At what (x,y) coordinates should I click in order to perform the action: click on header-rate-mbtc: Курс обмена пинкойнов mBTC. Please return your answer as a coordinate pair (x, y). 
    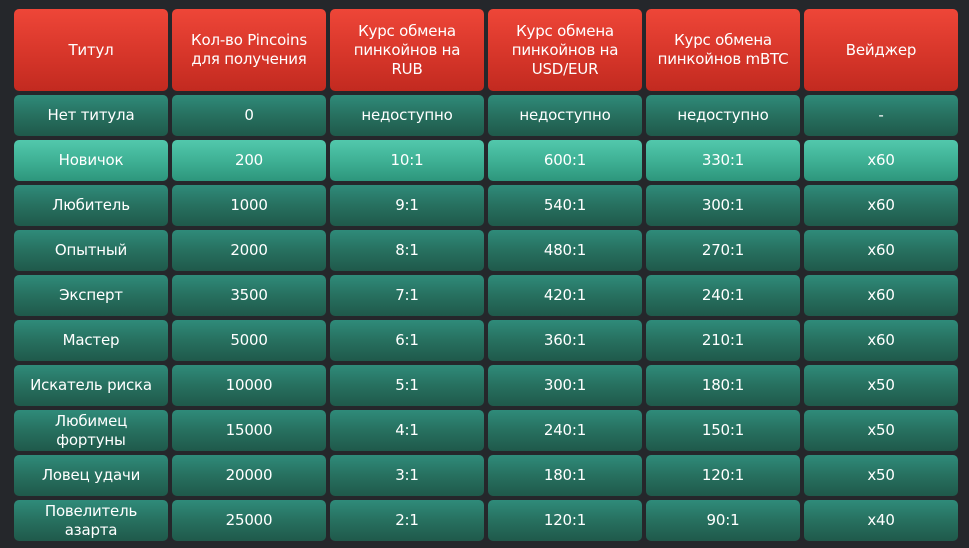
    Looking at the image, I should click on (723, 50).